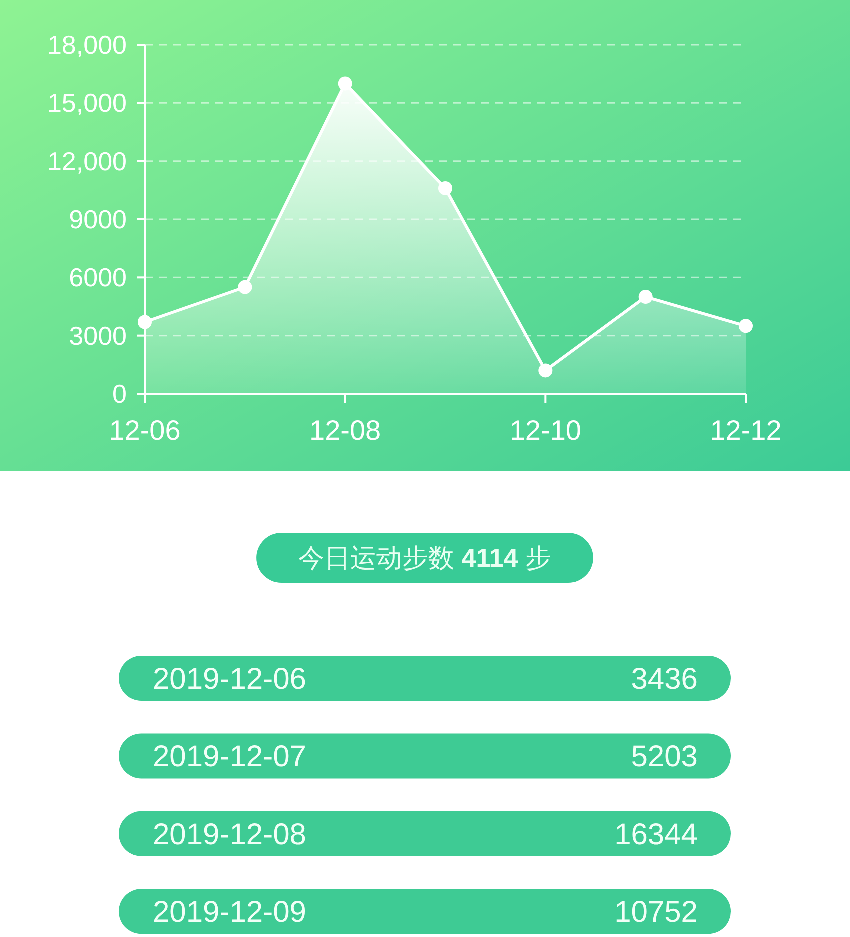  Describe the element at coordinates (145, 430) in the screenshot. I see `x-tick-label: 12-06` at that location.